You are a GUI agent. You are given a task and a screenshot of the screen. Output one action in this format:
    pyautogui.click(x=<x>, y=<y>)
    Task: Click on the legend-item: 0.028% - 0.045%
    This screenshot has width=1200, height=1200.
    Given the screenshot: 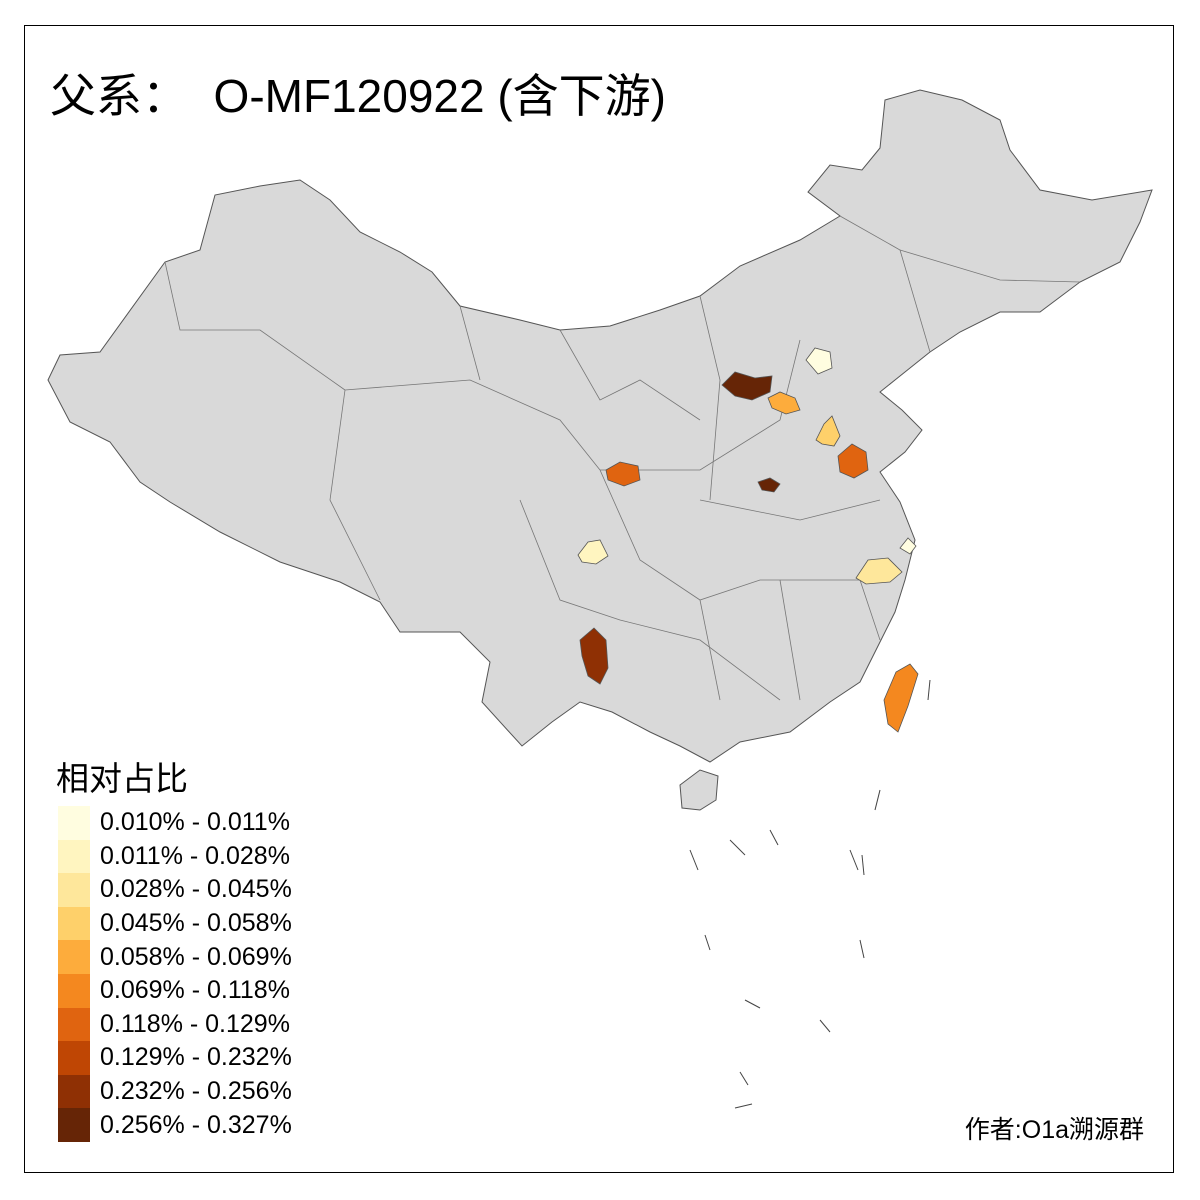 What is the action you would take?
    pyautogui.click(x=175, y=890)
    